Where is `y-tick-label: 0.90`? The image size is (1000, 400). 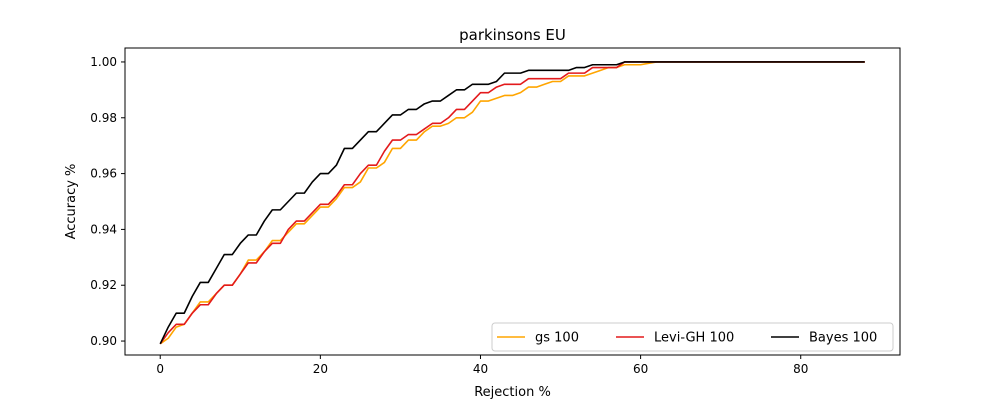
y-tick-label: 0.90 is located at coordinates (103, 341).